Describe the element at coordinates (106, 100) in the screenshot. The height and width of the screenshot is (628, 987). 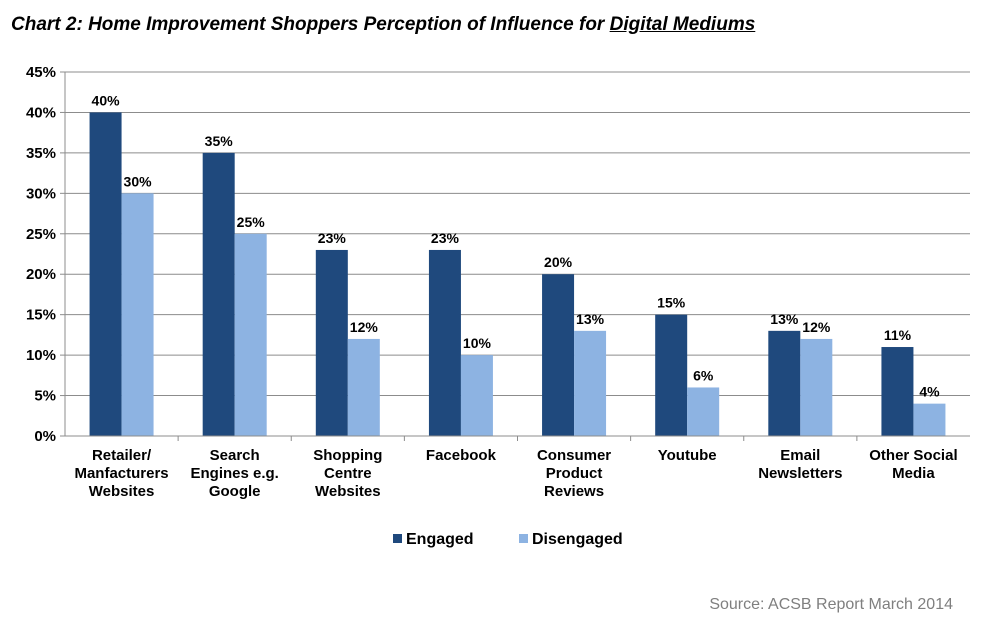
I see `data-label: 40%` at that location.